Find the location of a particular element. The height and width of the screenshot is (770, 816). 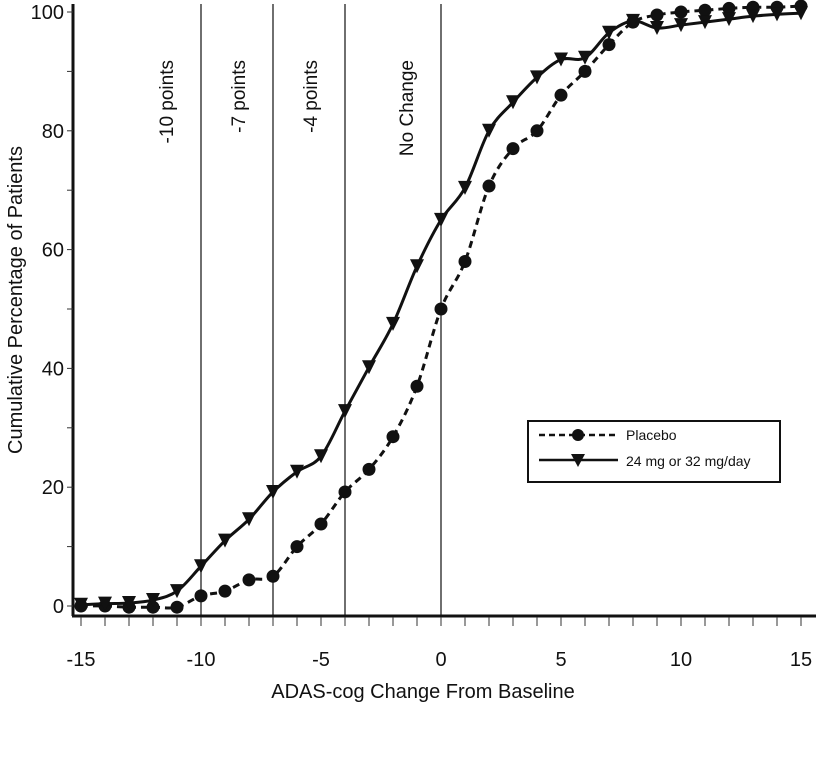

y-tick-label: 20 is located at coordinates (53, 488).